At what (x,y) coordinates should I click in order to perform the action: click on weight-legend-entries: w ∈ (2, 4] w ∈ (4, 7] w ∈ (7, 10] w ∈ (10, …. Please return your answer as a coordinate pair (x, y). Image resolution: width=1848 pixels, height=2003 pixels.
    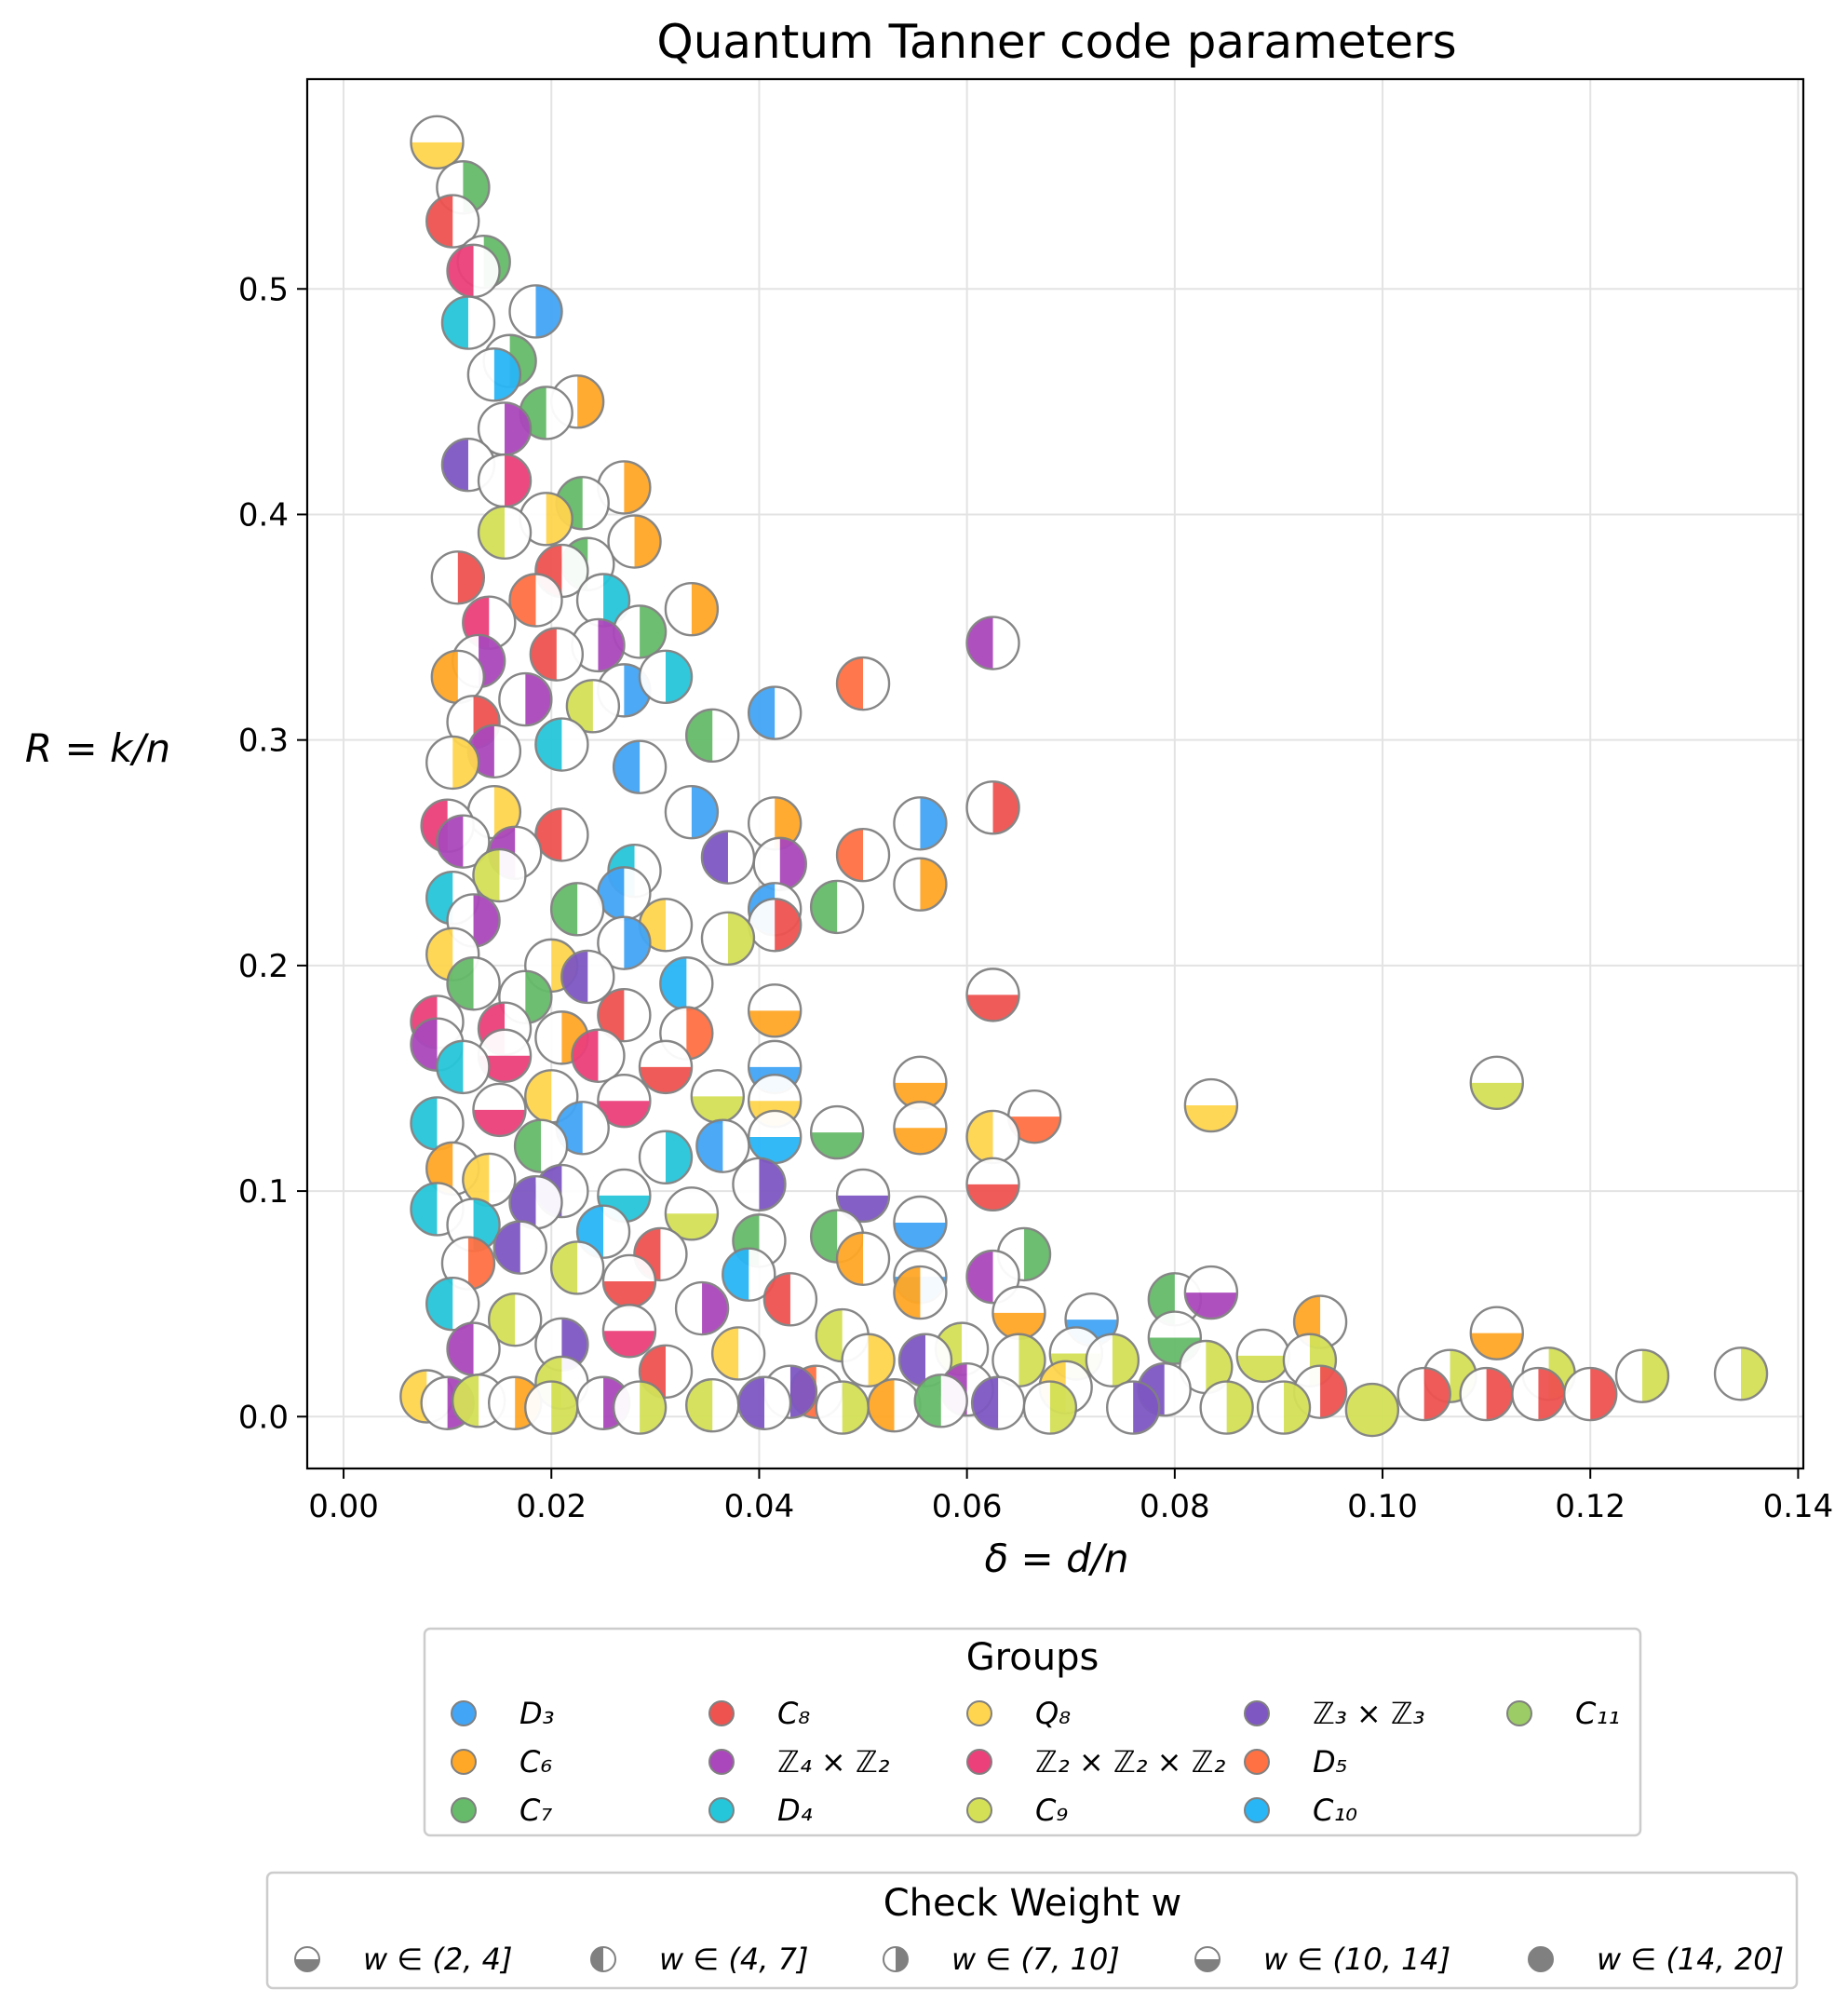
    Looking at the image, I should click on (1039, 1959).